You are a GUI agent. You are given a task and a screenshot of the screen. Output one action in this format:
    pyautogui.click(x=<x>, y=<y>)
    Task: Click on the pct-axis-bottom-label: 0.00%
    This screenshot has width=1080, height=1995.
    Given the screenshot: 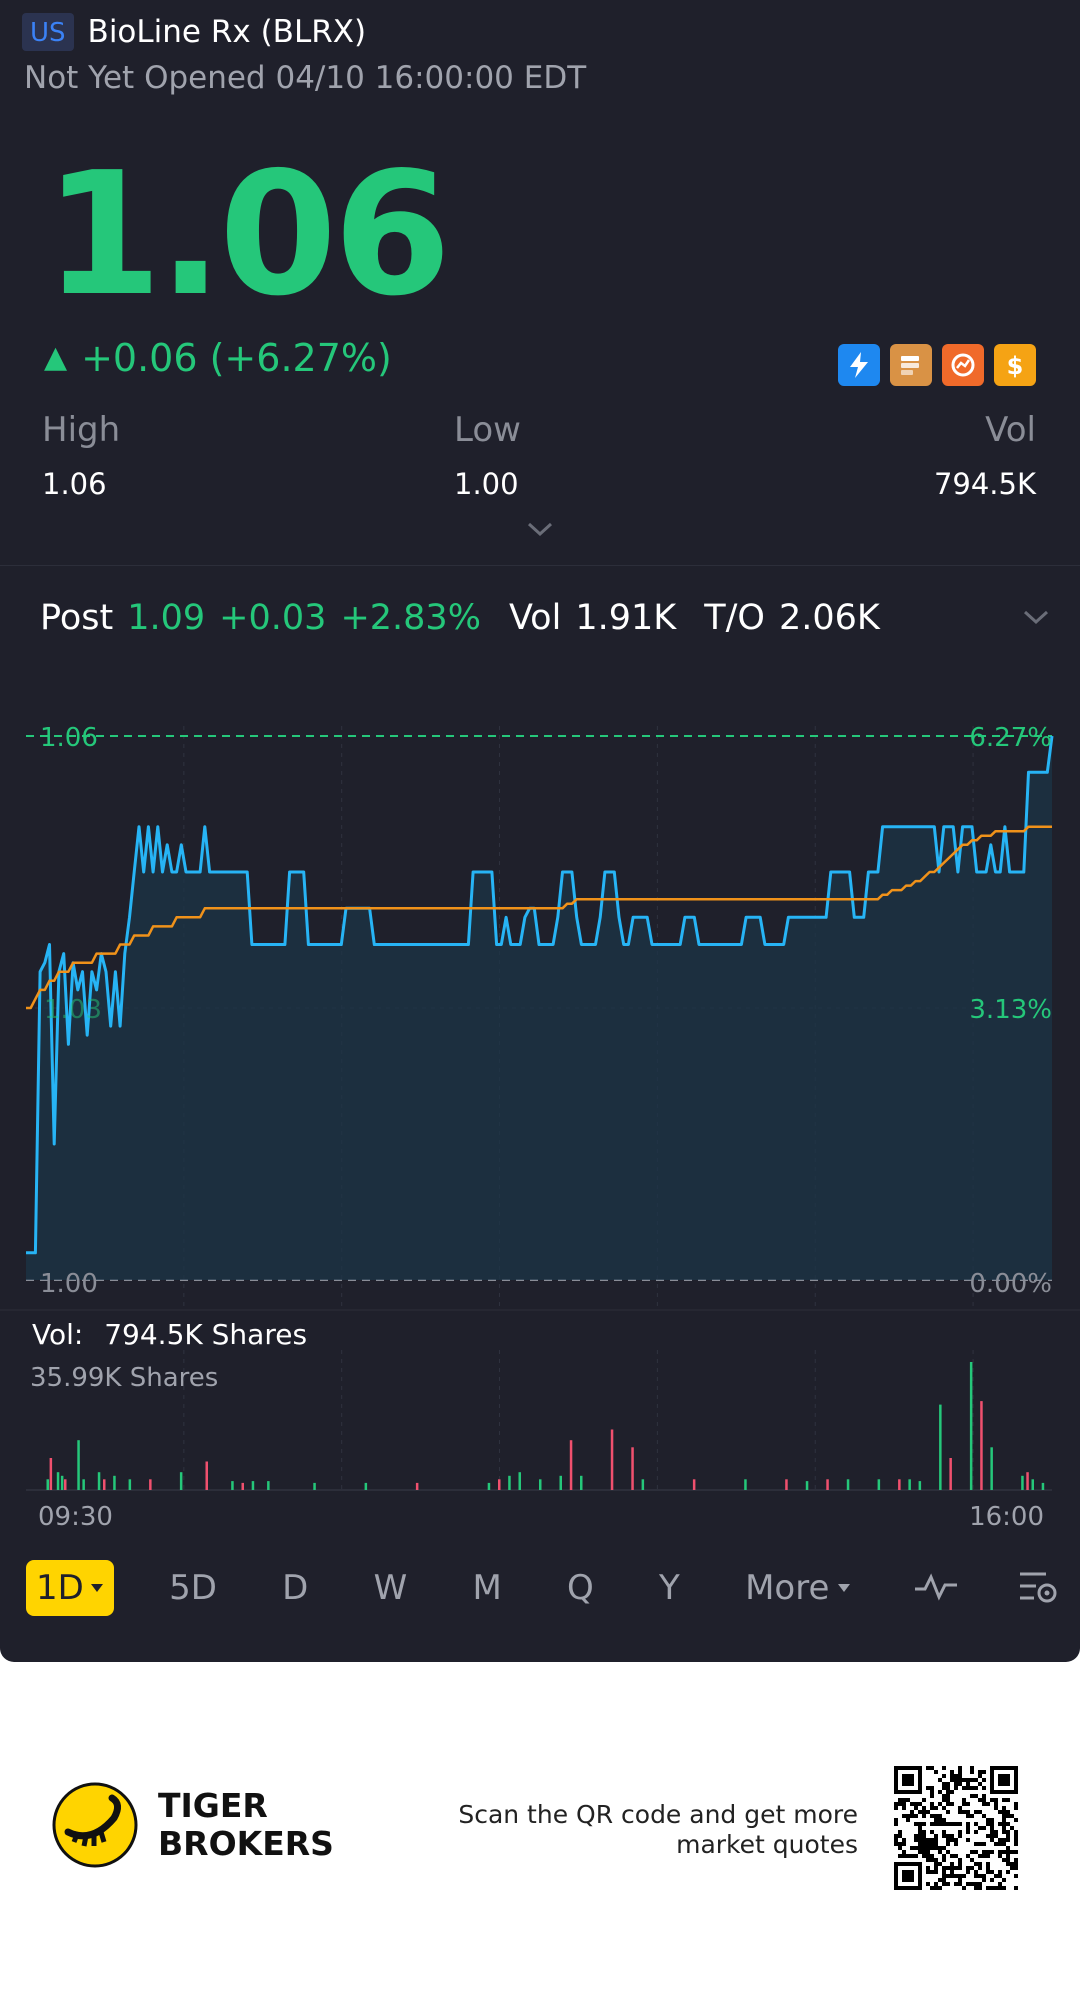 What is the action you would take?
    pyautogui.click(x=1010, y=1284)
    